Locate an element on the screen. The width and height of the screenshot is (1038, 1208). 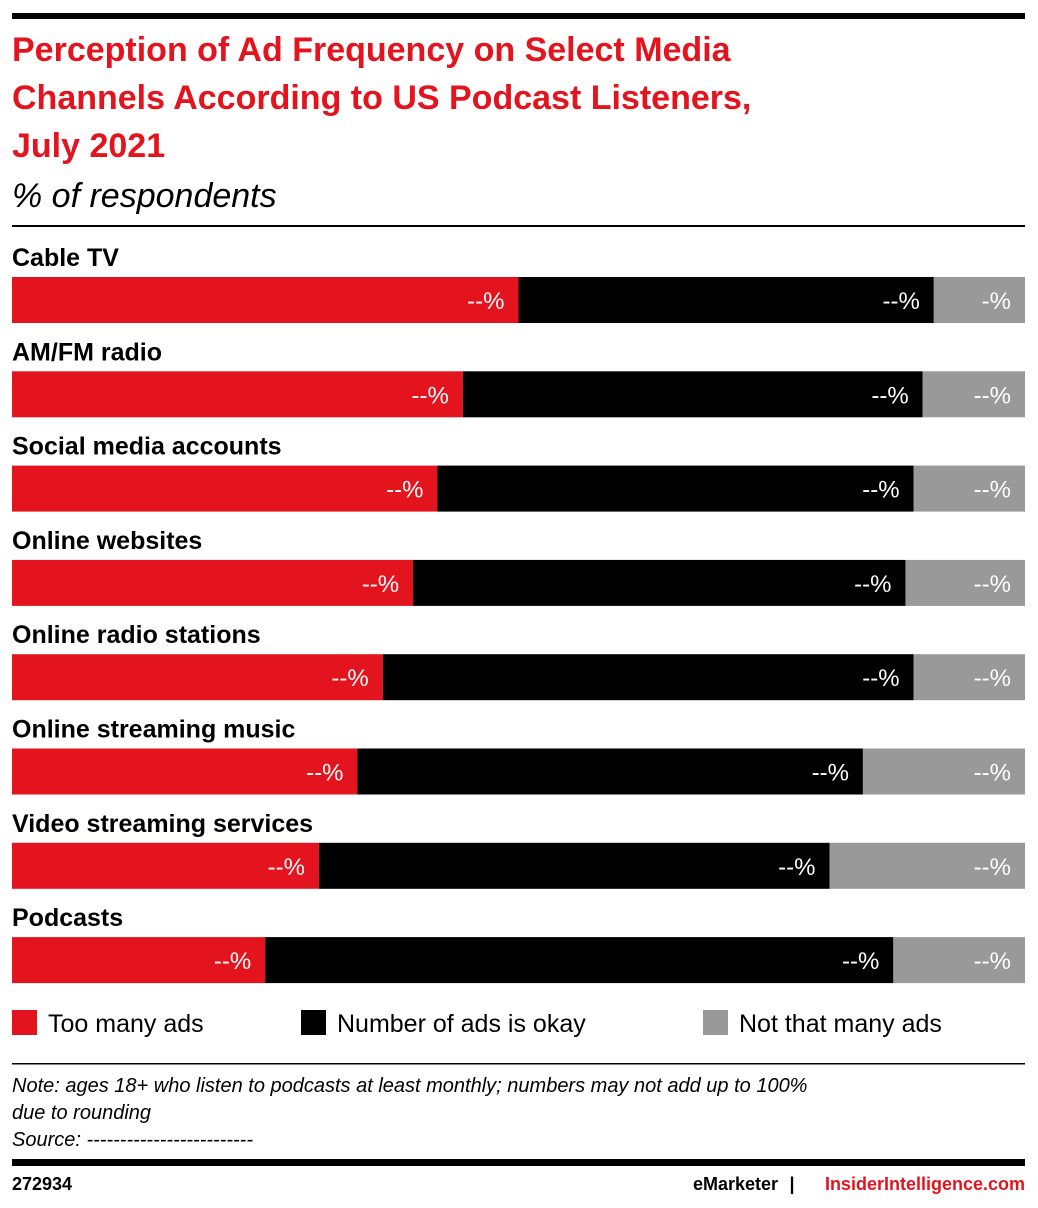
category-label: Online radio stations is located at coordinates (136, 635).